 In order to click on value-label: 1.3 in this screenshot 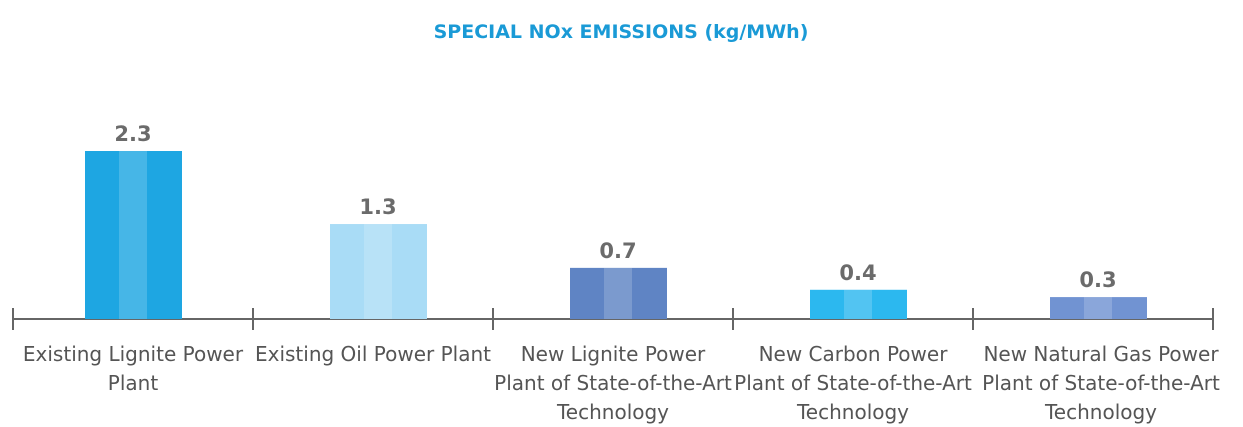, I will do `click(377, 207)`.